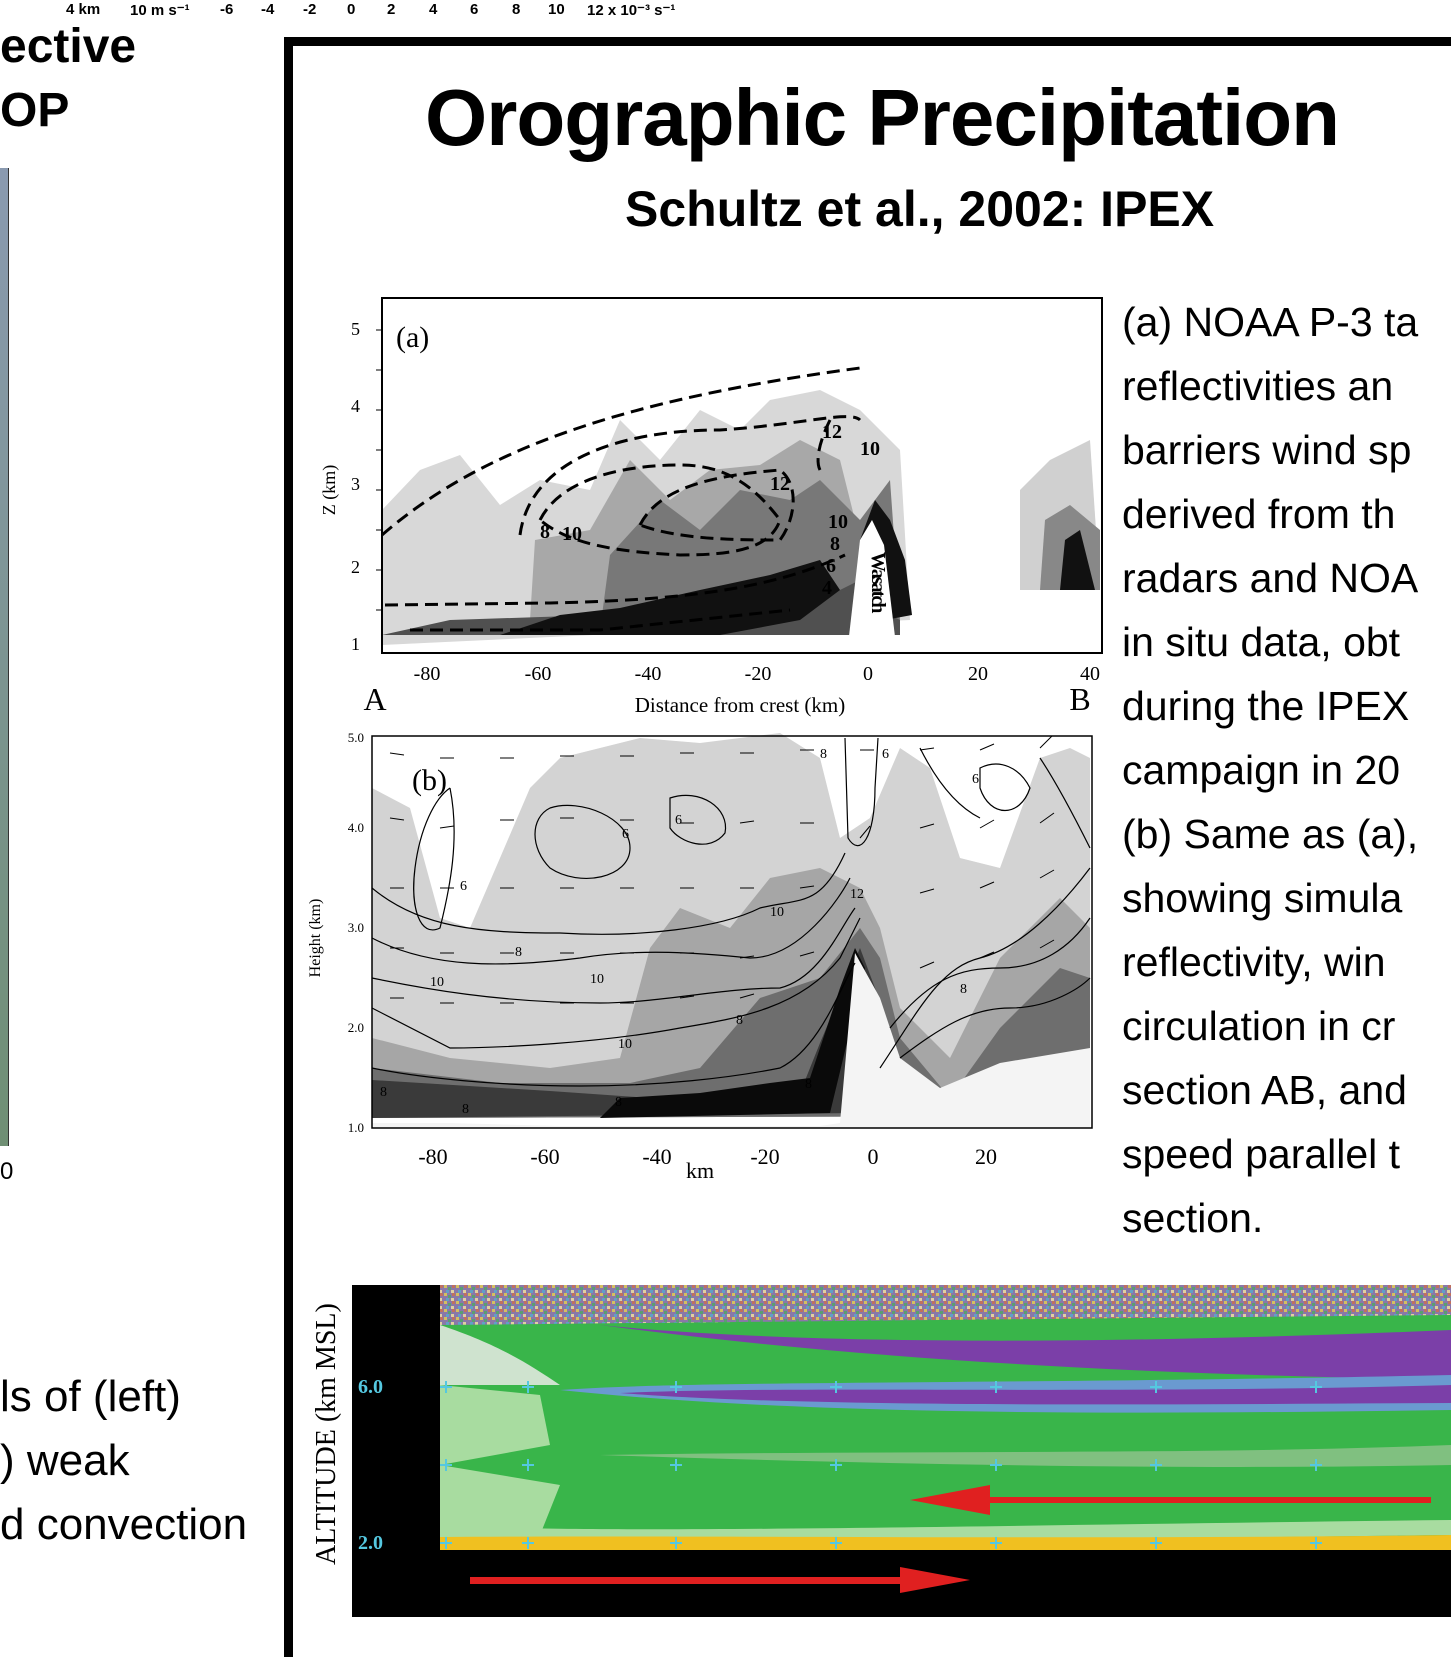 This screenshot has width=1451, height=1657. I want to click on radar-flow-arrow-upper, so click(1170, 1500).